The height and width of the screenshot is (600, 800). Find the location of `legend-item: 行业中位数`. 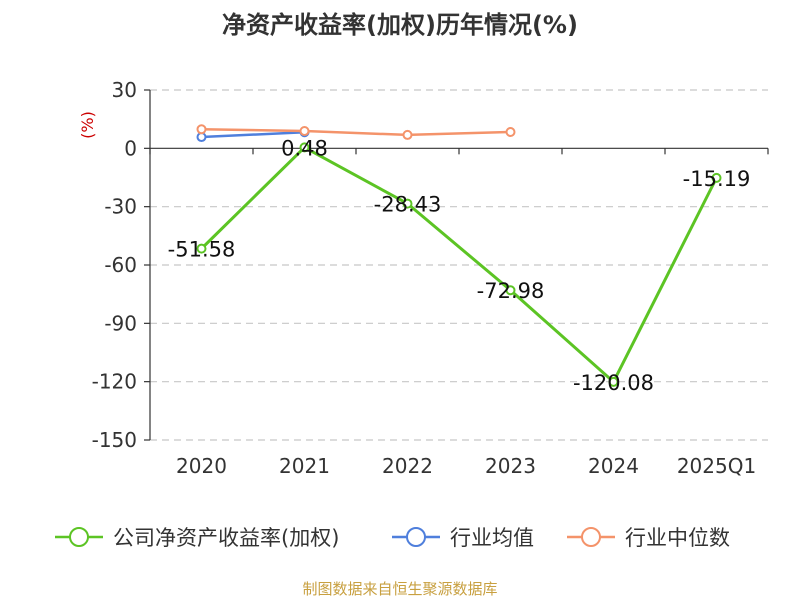

legend-item: 行业中位数 is located at coordinates (648, 538).